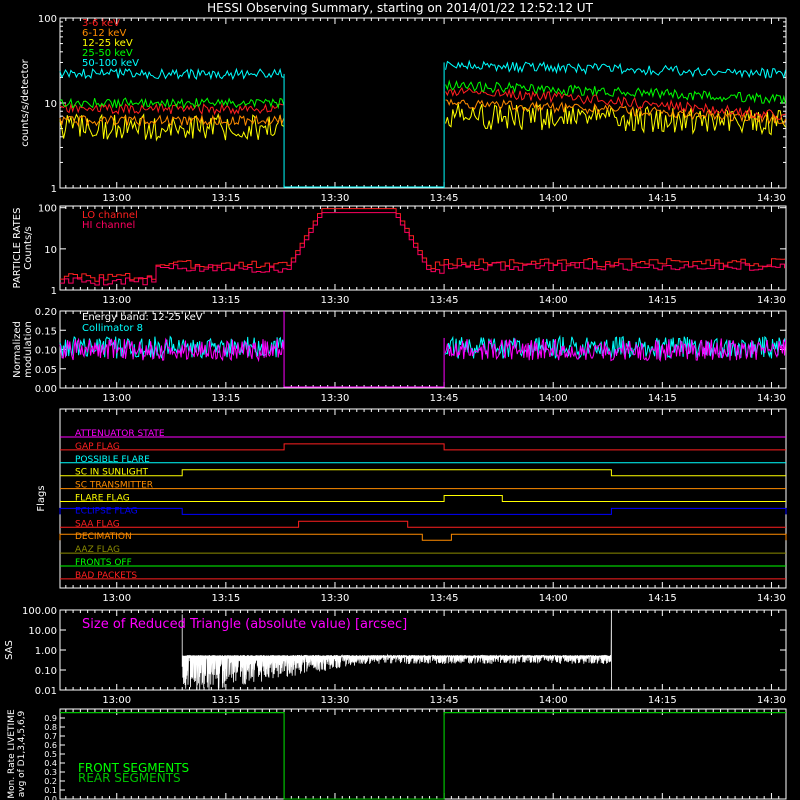  I want to click on y-axis-label: SAS, so click(9, 650).